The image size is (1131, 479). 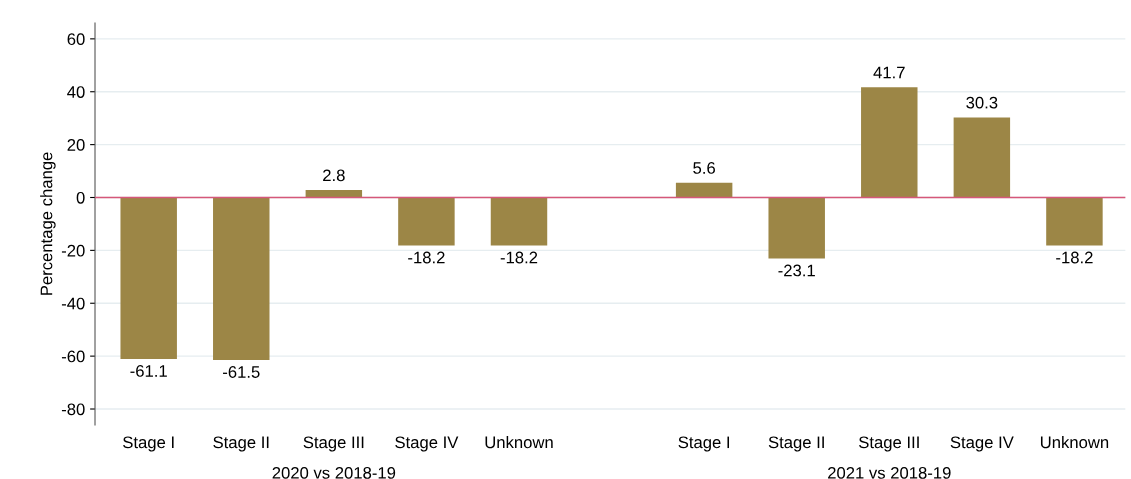 I want to click on data-label: -61.1, so click(x=148, y=371).